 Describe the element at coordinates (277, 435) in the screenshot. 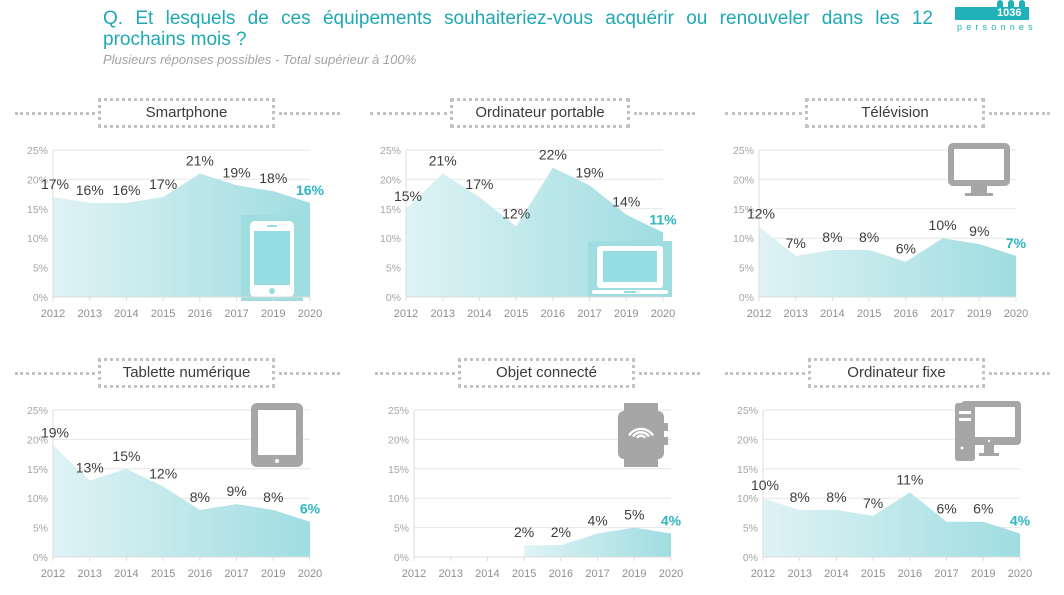

I see `tablet-icon` at that location.